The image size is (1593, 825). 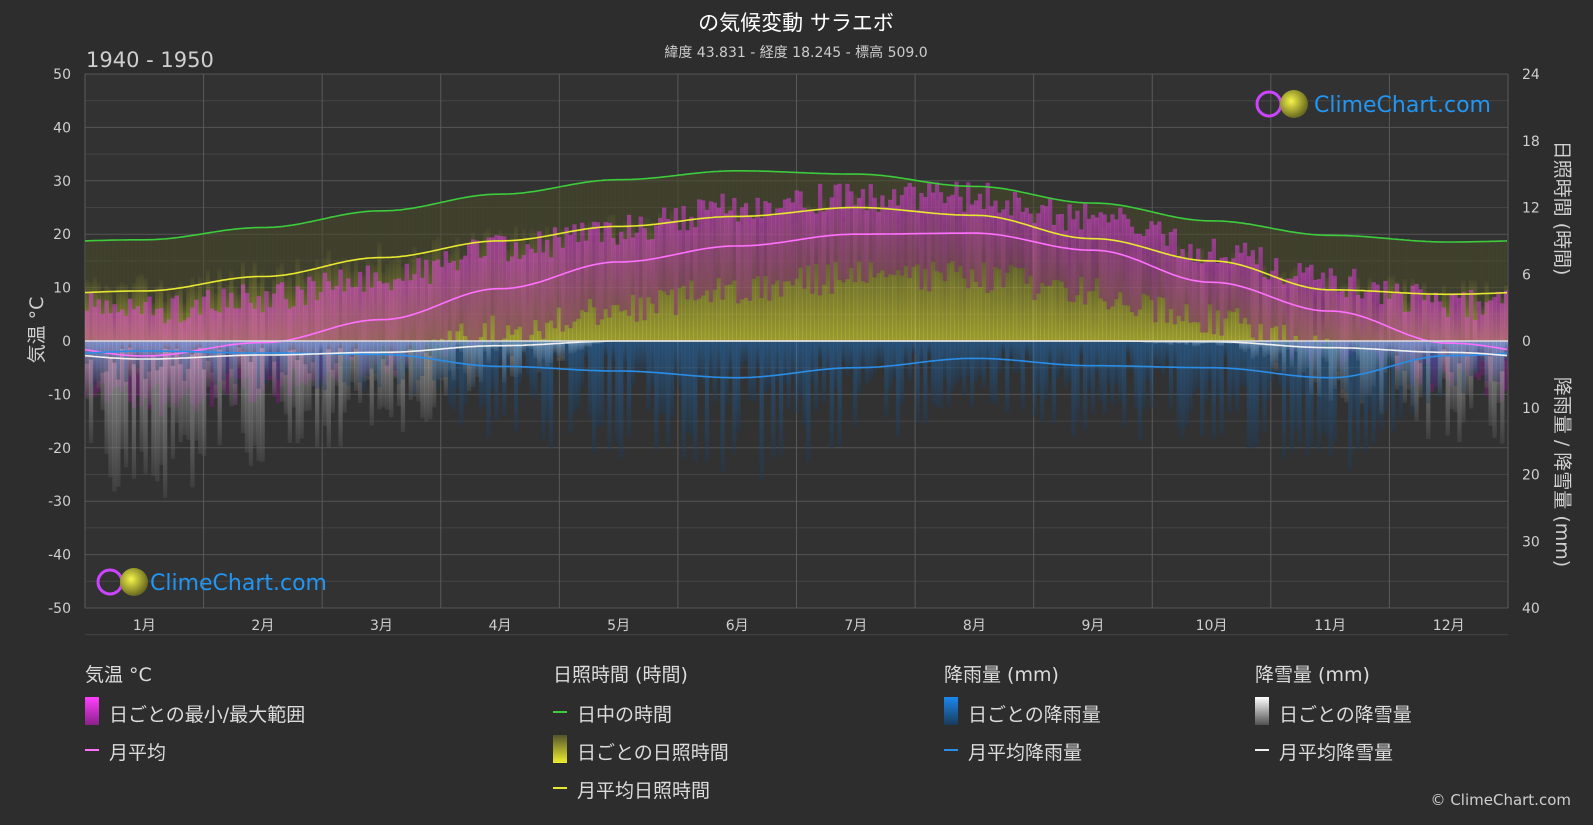 What do you see at coordinates (138, 753) in the screenshot?
I see `legend-item-label: 月平均` at bounding box center [138, 753].